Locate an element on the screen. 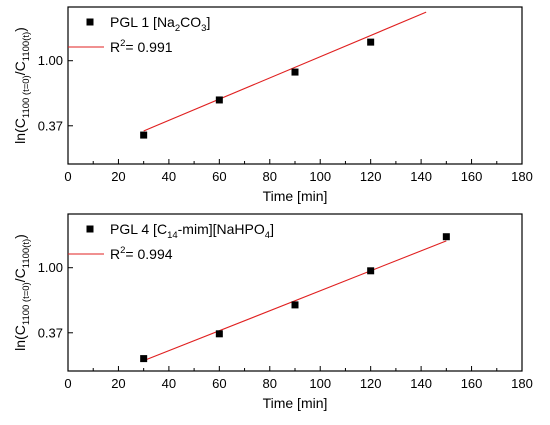 The width and height of the screenshot is (550, 425). fit-line is located at coordinates (285, 71).